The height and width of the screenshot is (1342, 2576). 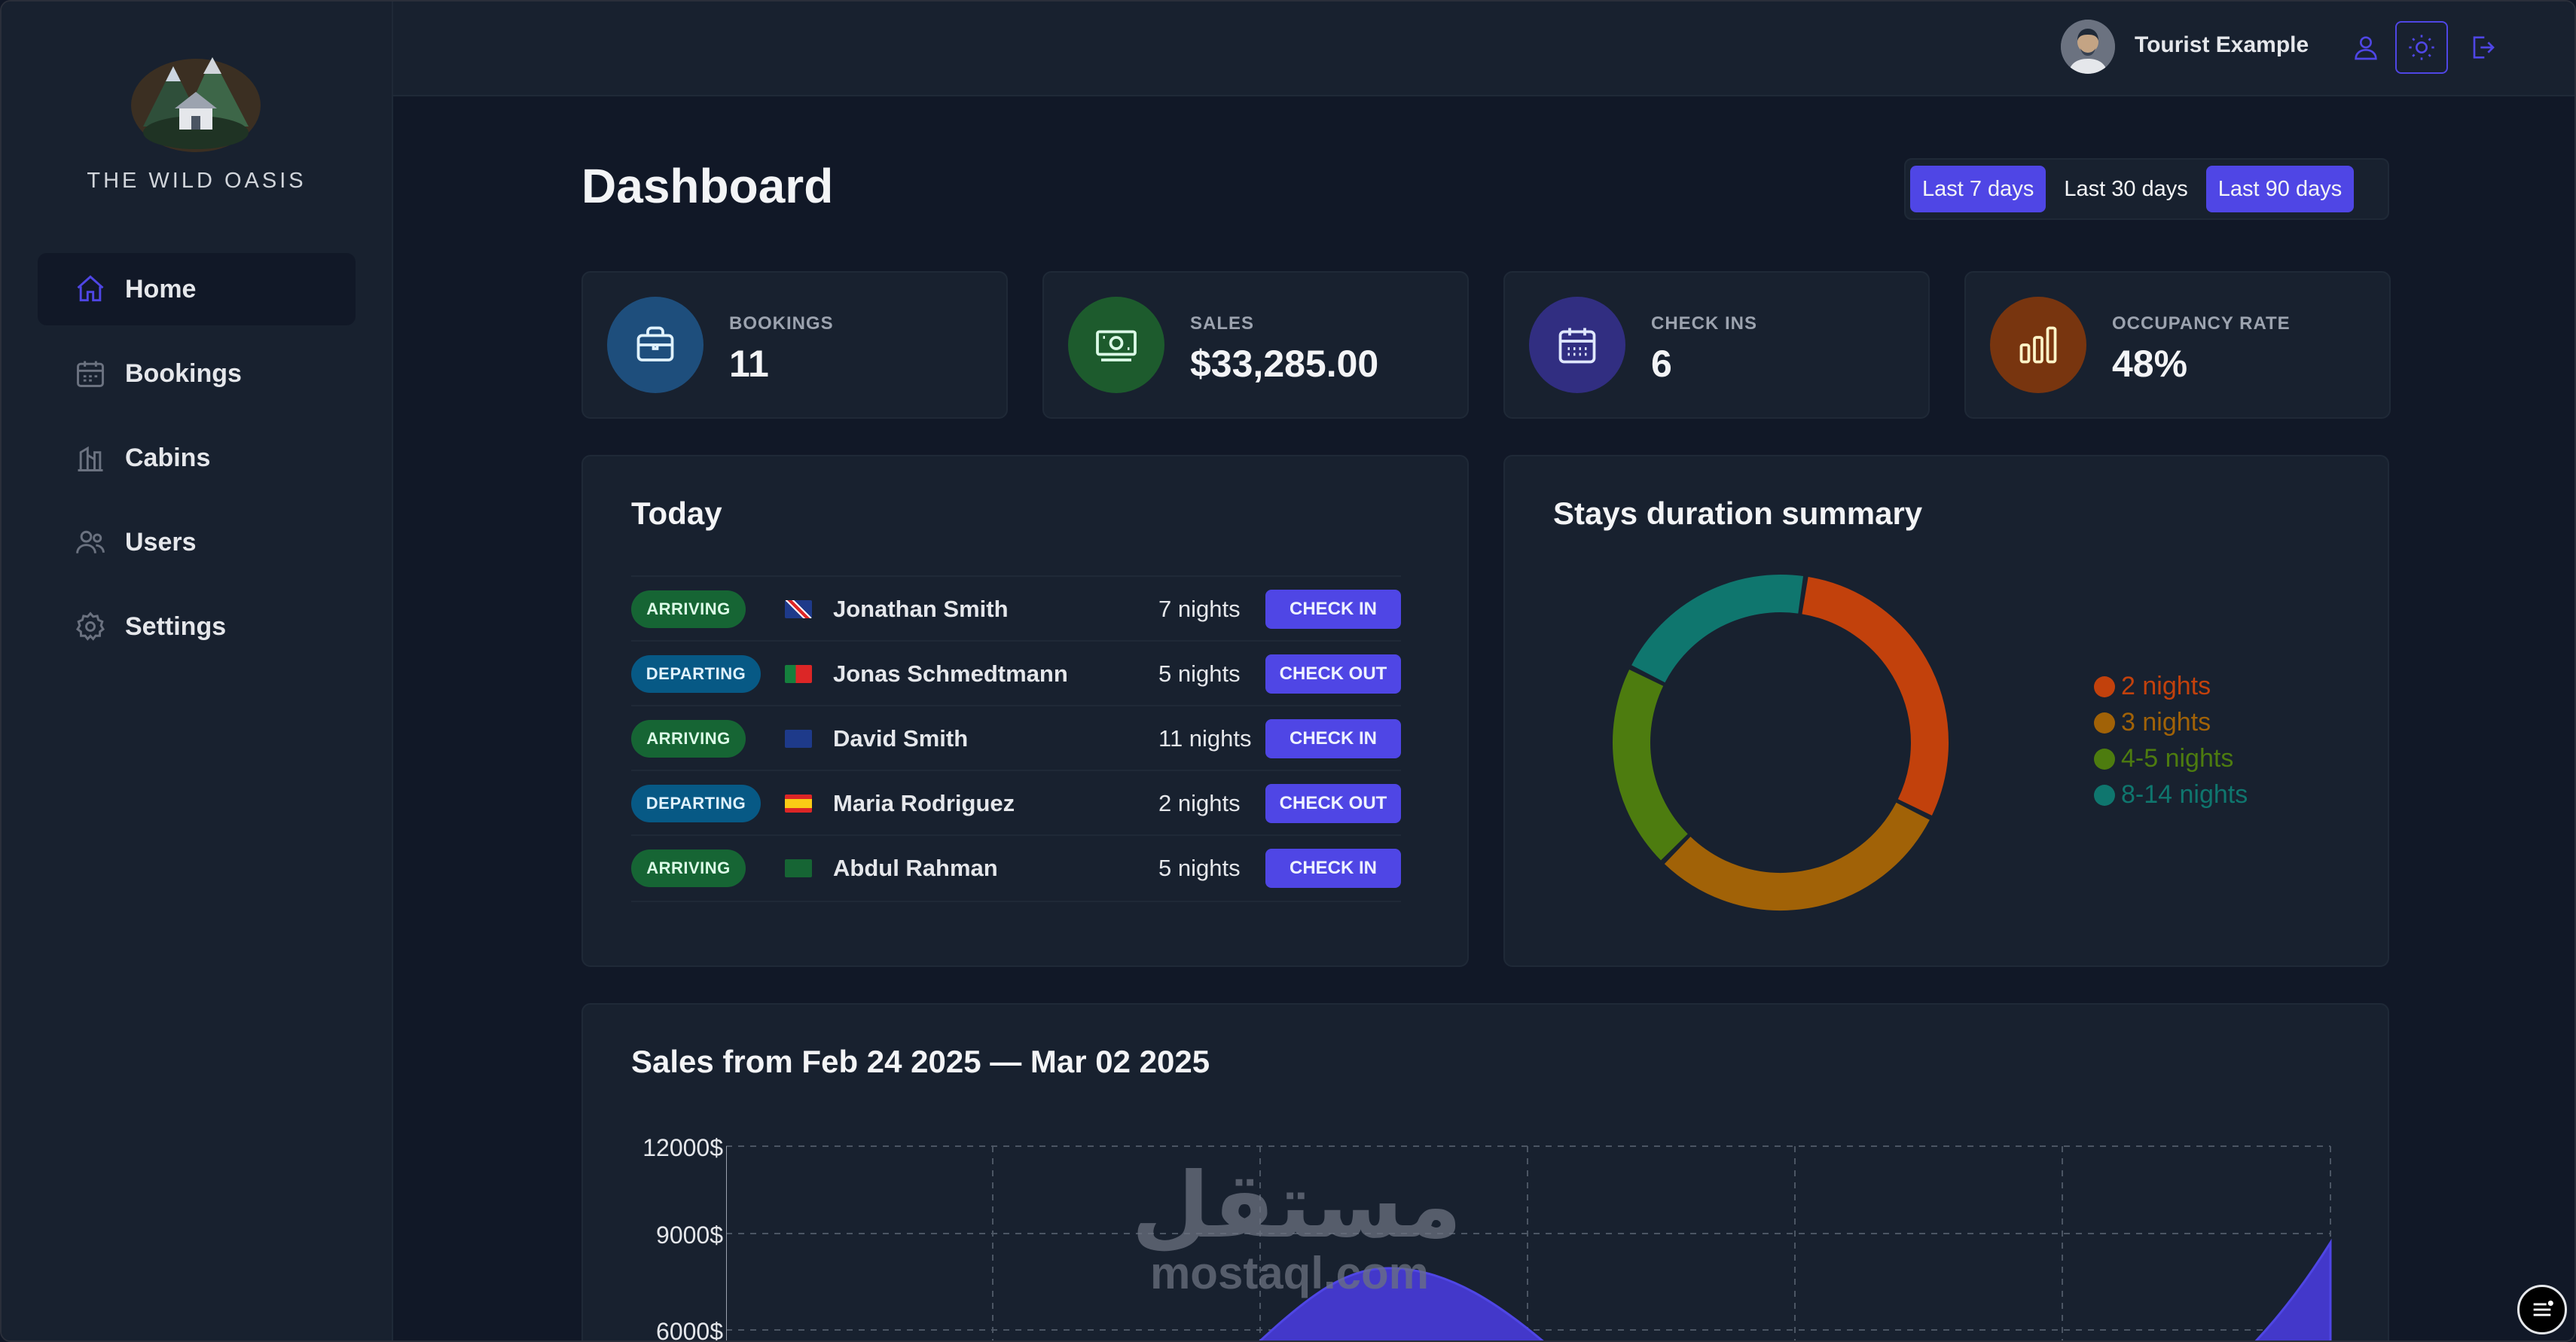 I want to click on y-tick-label: 9000$, so click(x=690, y=1235).